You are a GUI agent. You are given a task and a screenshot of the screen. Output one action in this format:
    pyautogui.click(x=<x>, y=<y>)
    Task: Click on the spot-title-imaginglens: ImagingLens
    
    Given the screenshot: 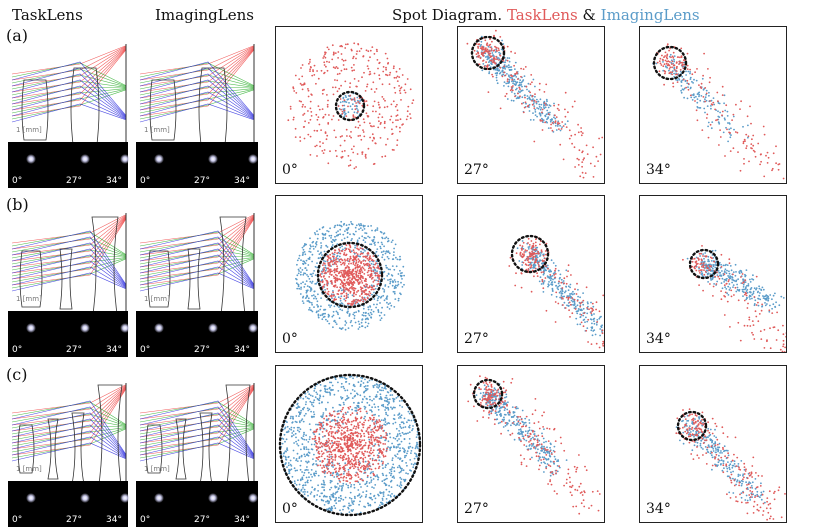 What is the action you would take?
    pyautogui.click(x=650, y=15)
    